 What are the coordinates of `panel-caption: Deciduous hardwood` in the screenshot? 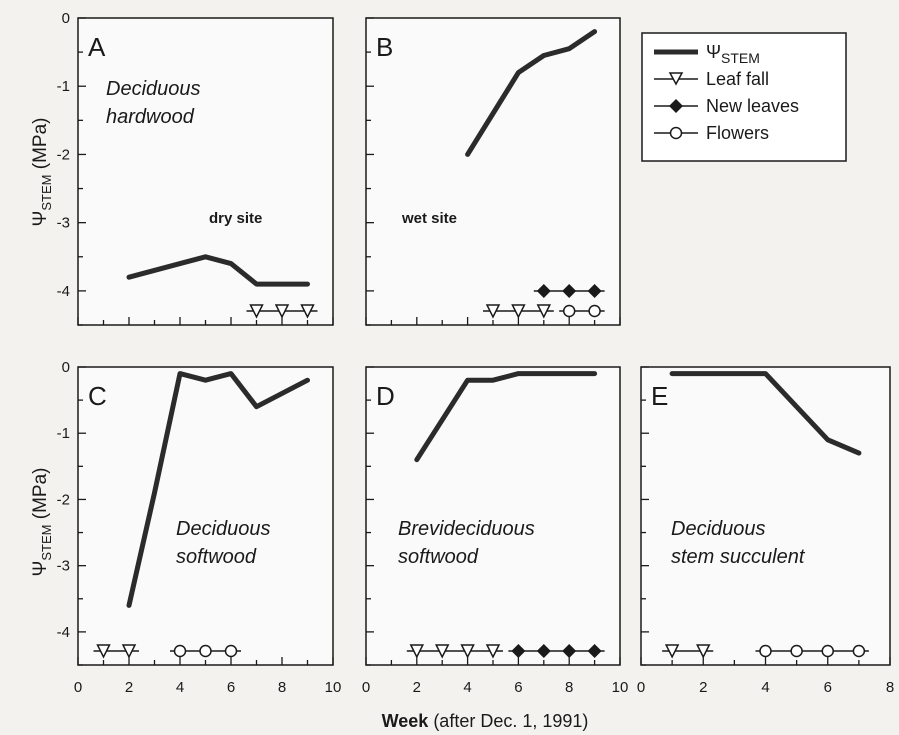 It's located at (153, 103).